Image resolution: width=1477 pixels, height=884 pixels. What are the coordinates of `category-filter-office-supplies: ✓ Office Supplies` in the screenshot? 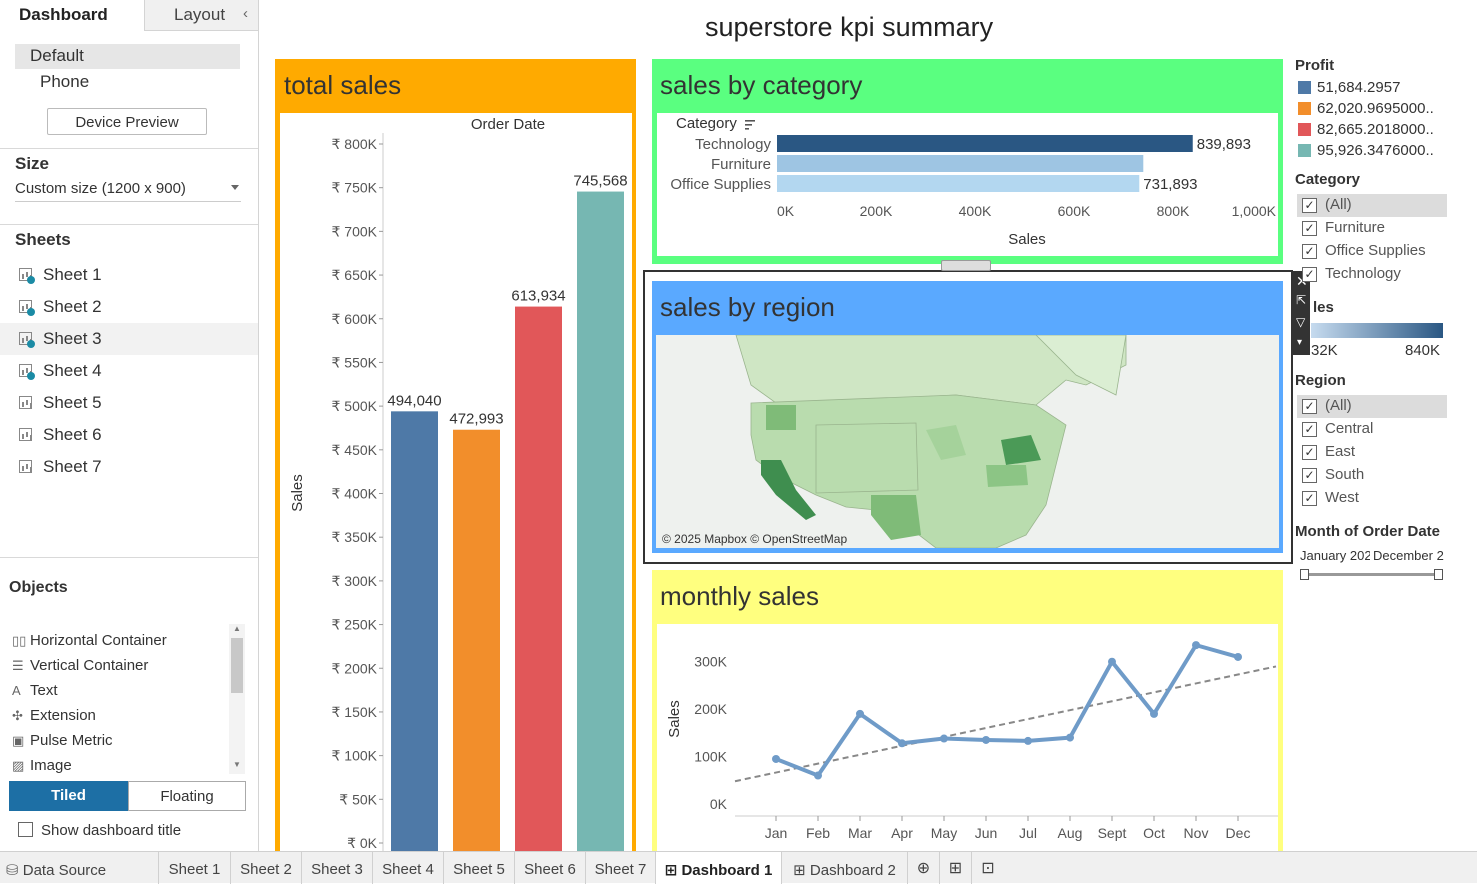 It's located at (1372, 251).